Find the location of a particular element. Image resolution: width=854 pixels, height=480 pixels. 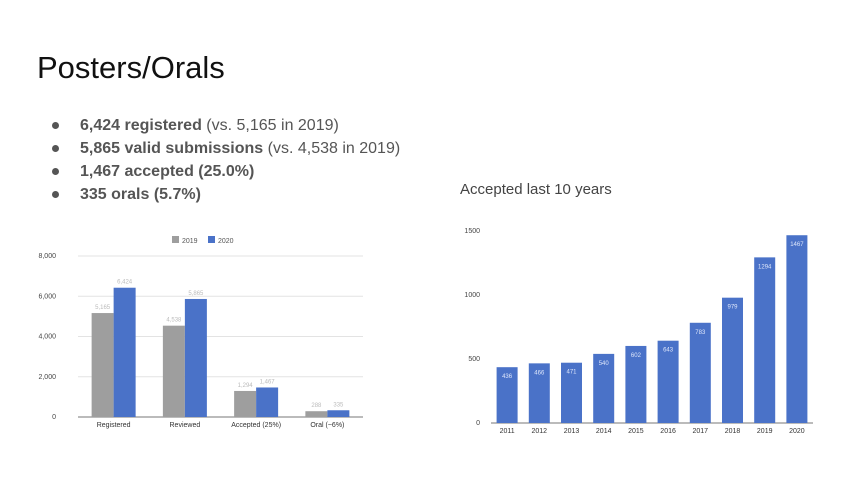

x-category-label: 2013 is located at coordinates (572, 431).